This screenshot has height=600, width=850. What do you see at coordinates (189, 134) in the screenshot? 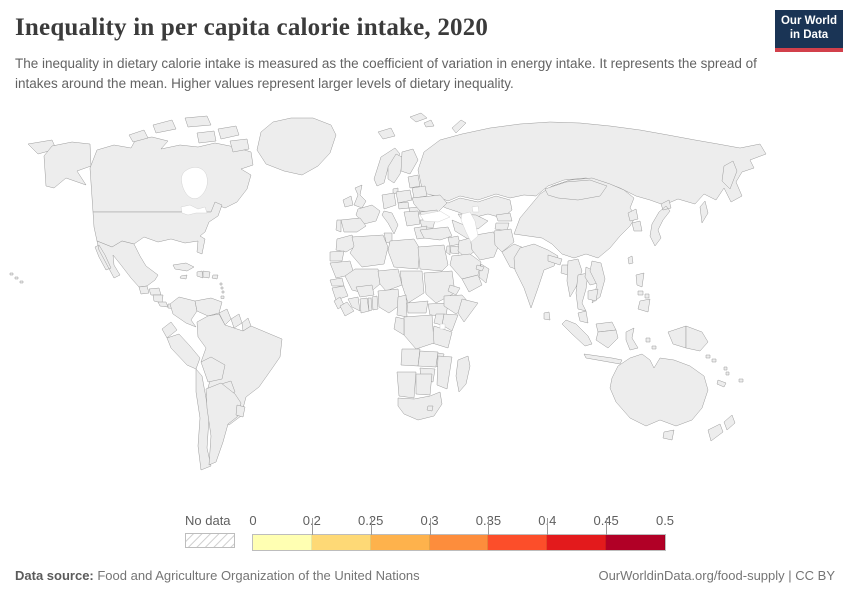
I see `country-canada-arctic-islands` at bounding box center [189, 134].